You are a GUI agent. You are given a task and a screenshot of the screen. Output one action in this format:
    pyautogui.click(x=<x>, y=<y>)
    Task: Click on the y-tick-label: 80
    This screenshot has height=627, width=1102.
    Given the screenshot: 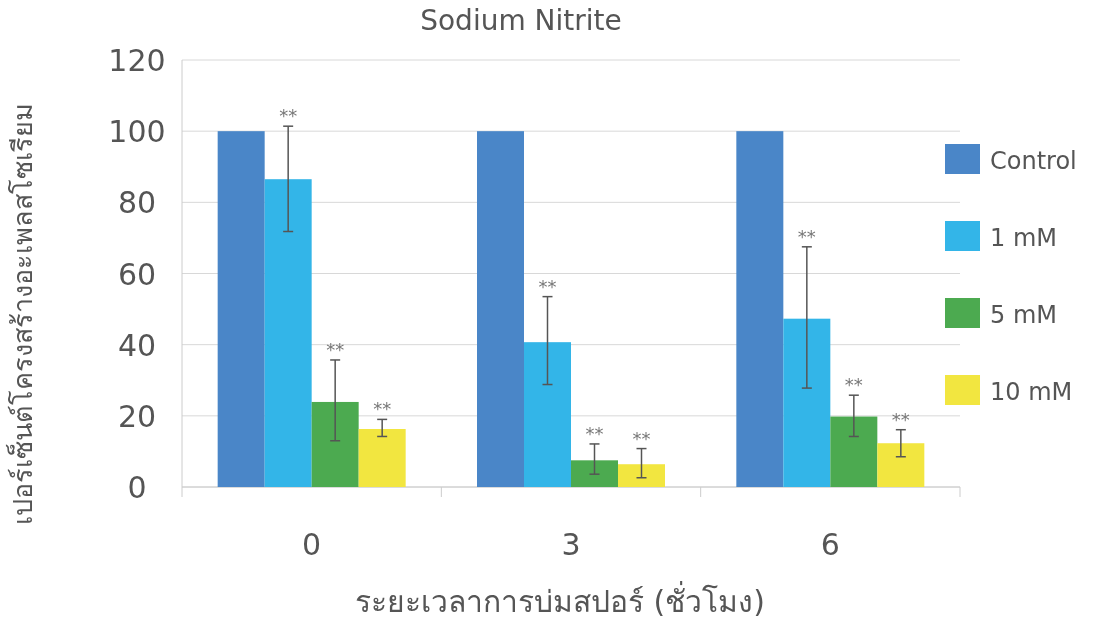 What is the action you would take?
    pyautogui.click(x=137, y=203)
    